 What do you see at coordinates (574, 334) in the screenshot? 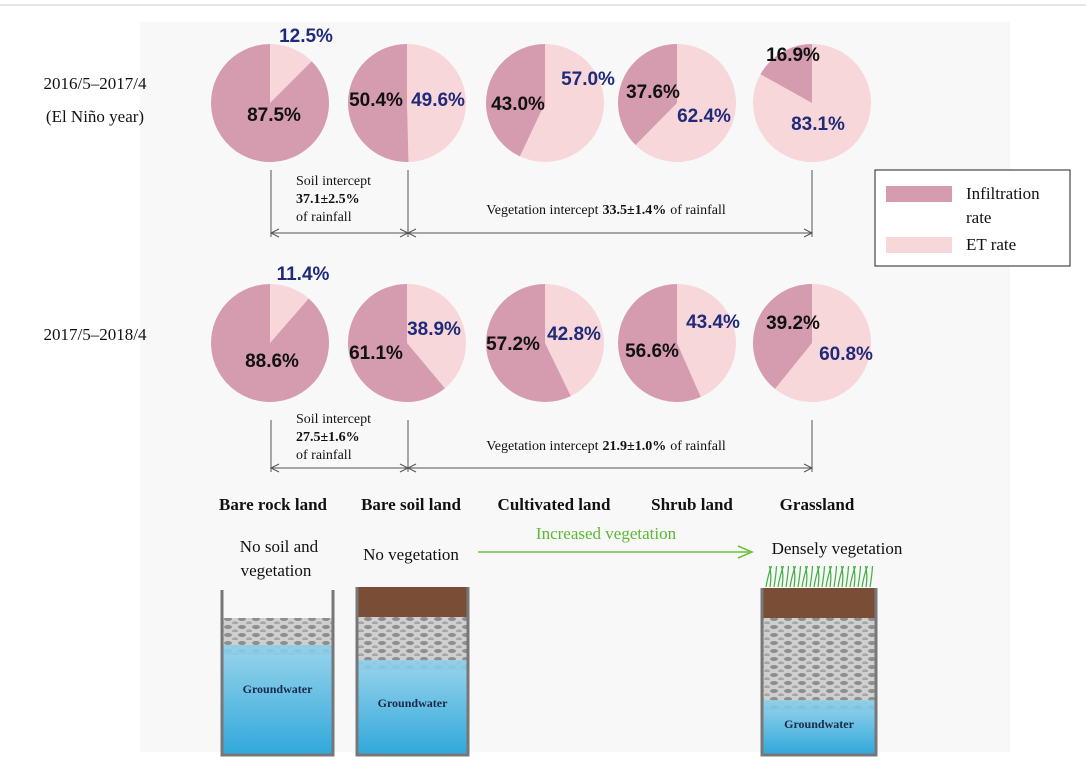
I see `et-label: 42.8%` at bounding box center [574, 334].